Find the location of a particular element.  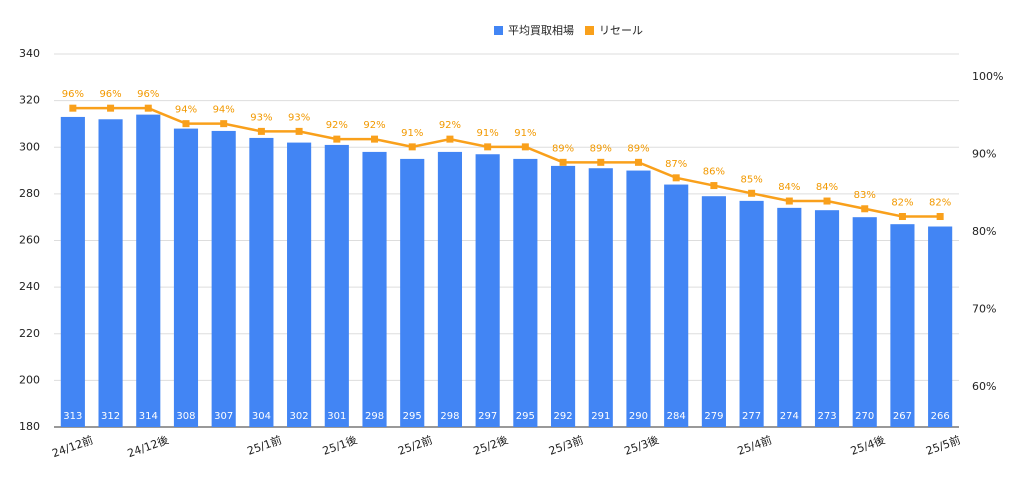

y2-tick-label: 100% is located at coordinates (987, 76).